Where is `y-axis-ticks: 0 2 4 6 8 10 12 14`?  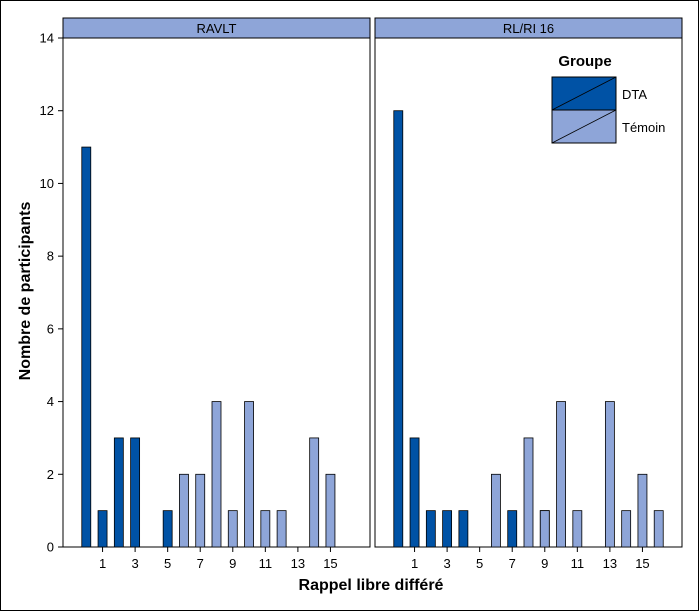
y-axis-ticks: 0 2 4 6 8 10 12 14 is located at coordinates (51, 293).